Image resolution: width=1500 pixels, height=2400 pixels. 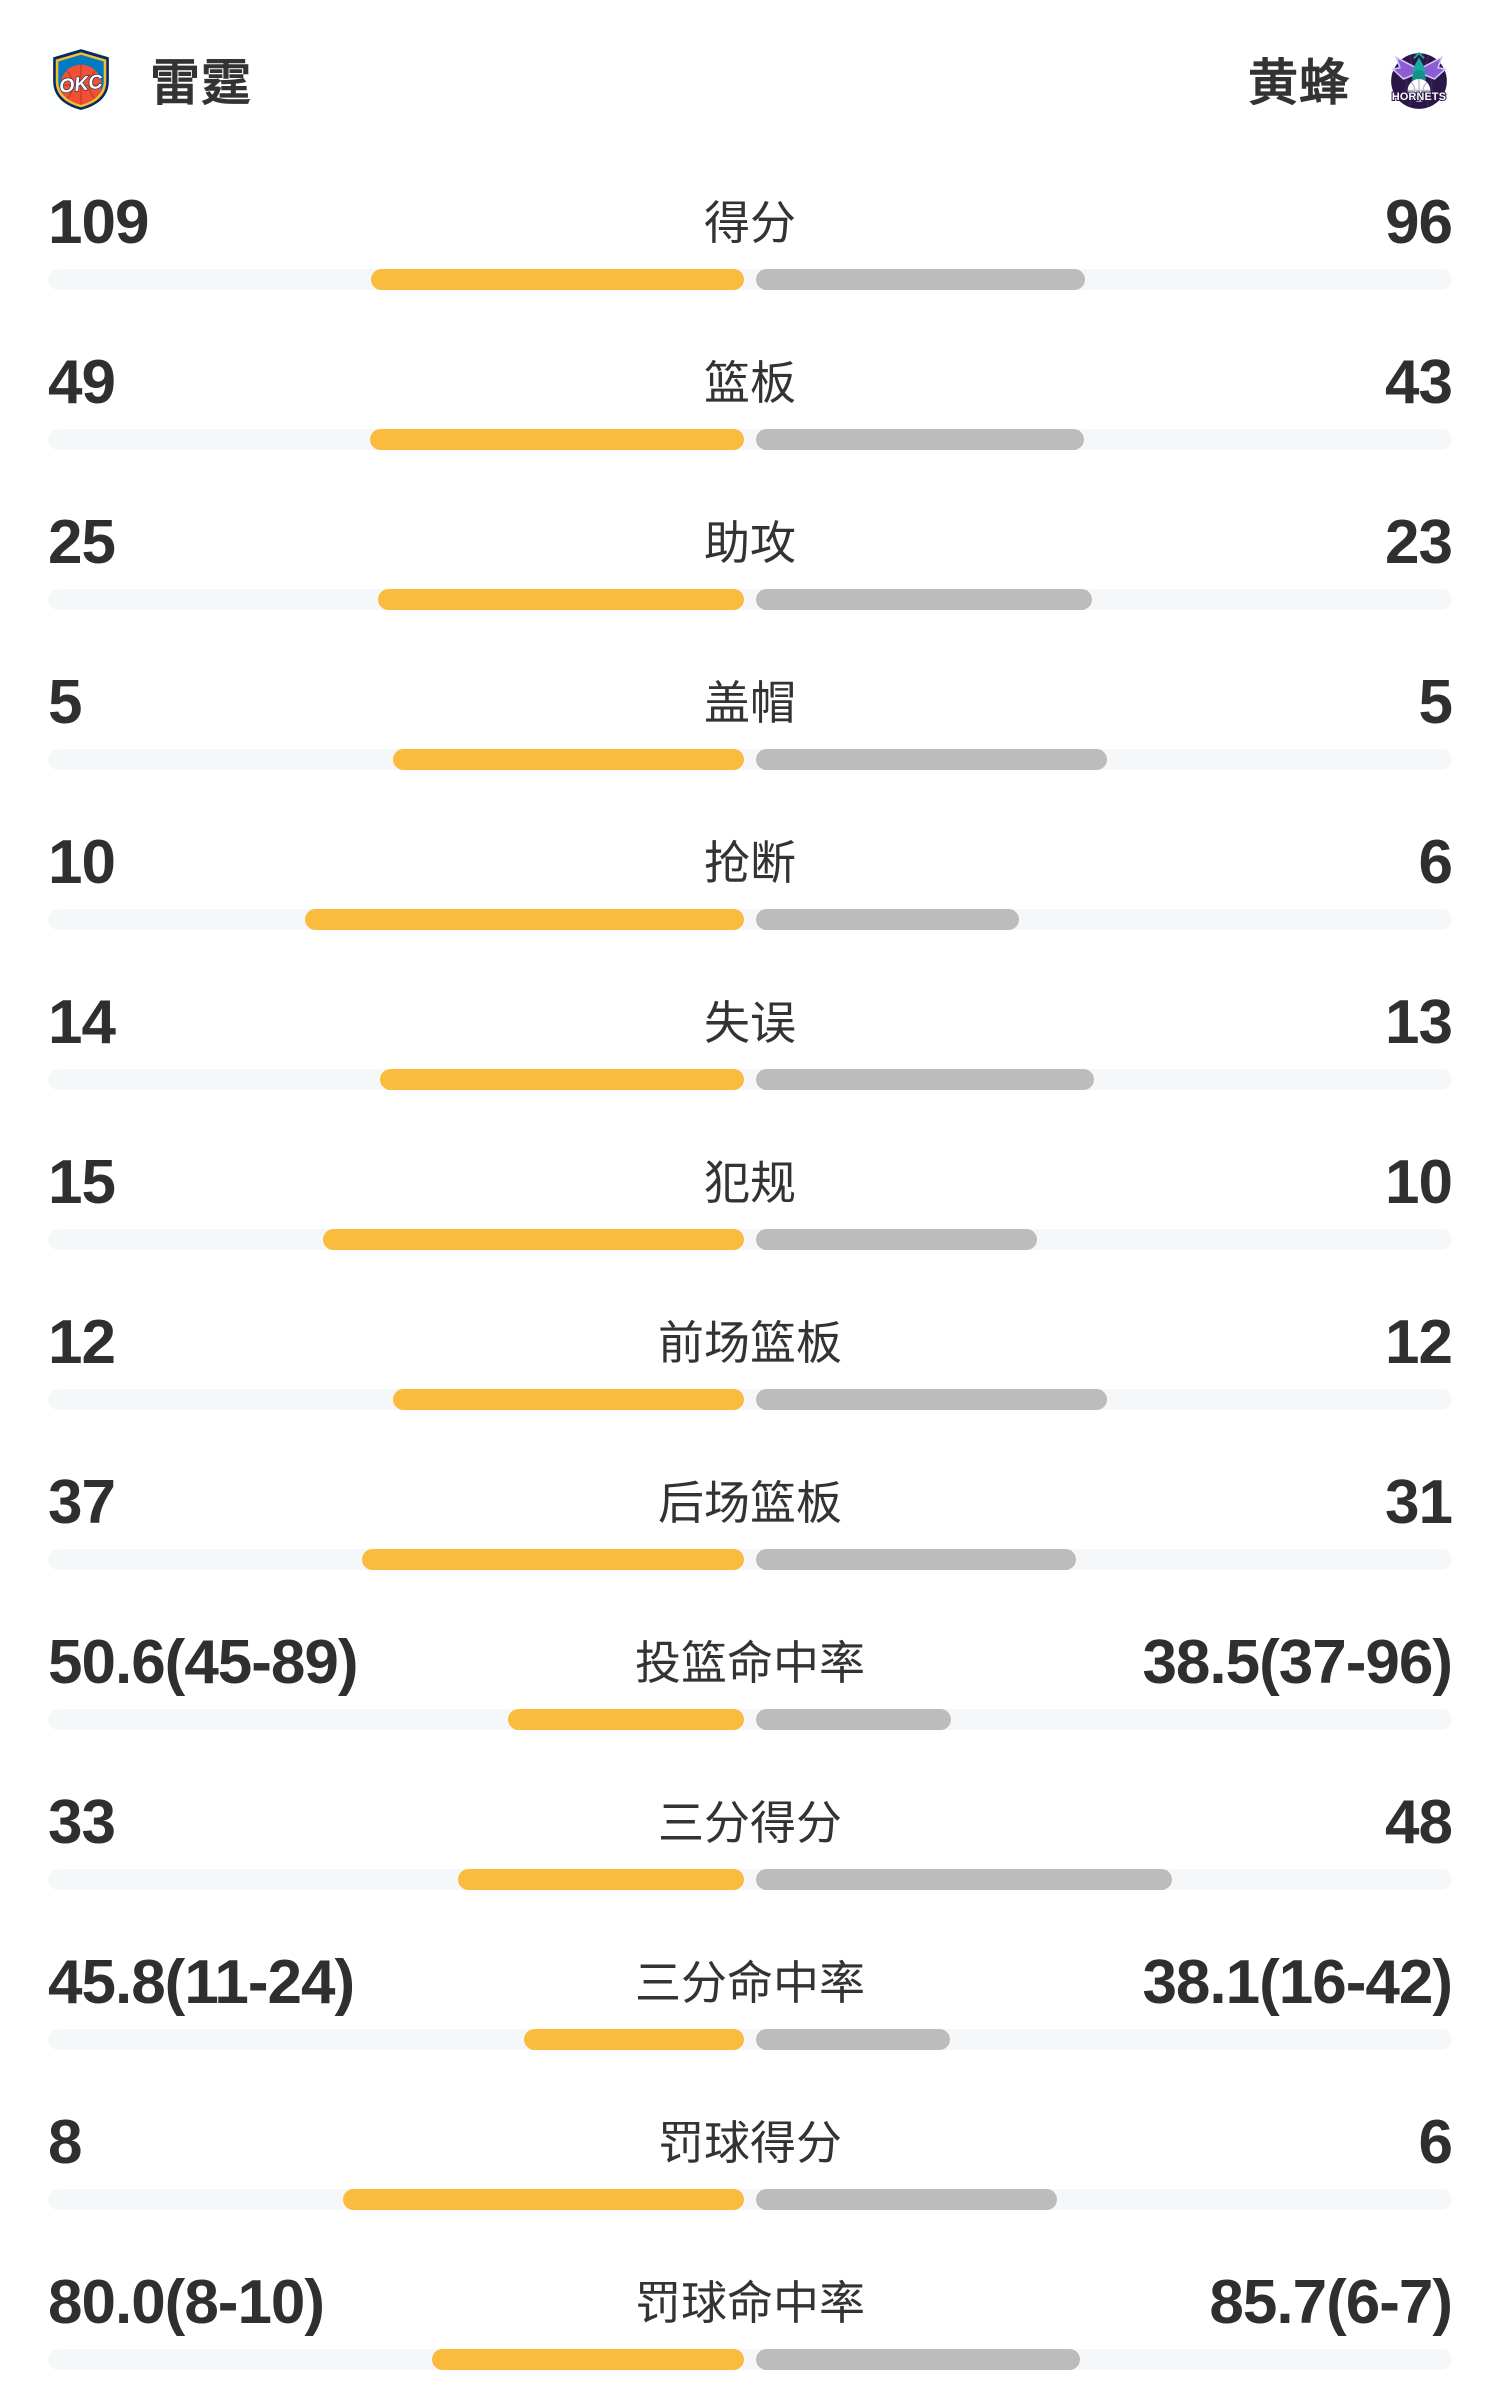 I want to click on stat-row: 33 三分得分 48, so click(x=750, y=1869).